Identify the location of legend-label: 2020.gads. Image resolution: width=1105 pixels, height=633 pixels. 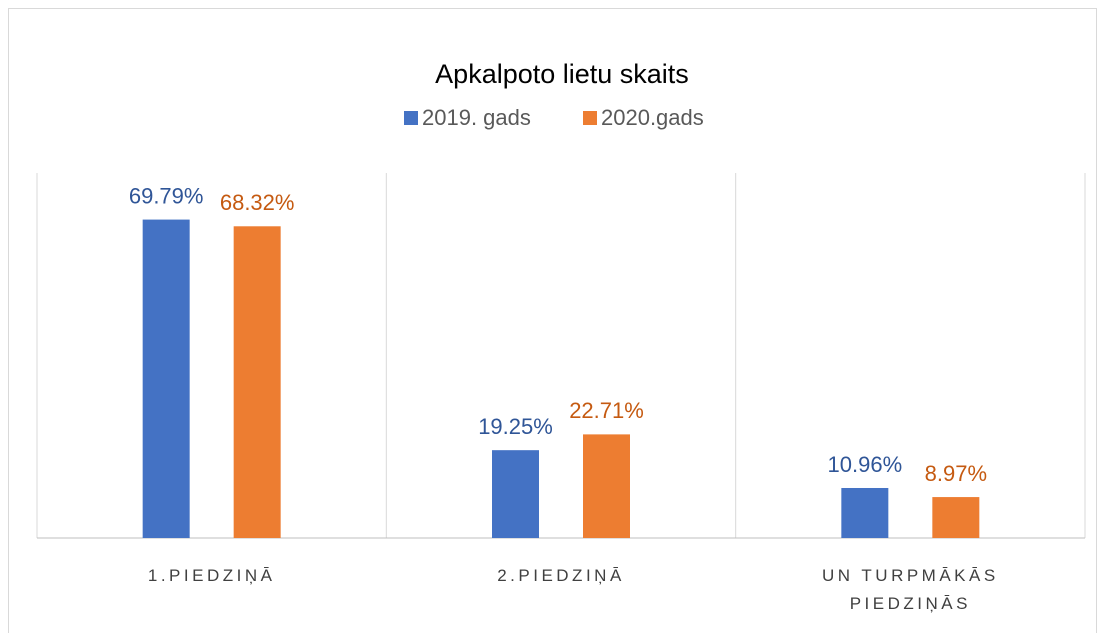
(652, 117).